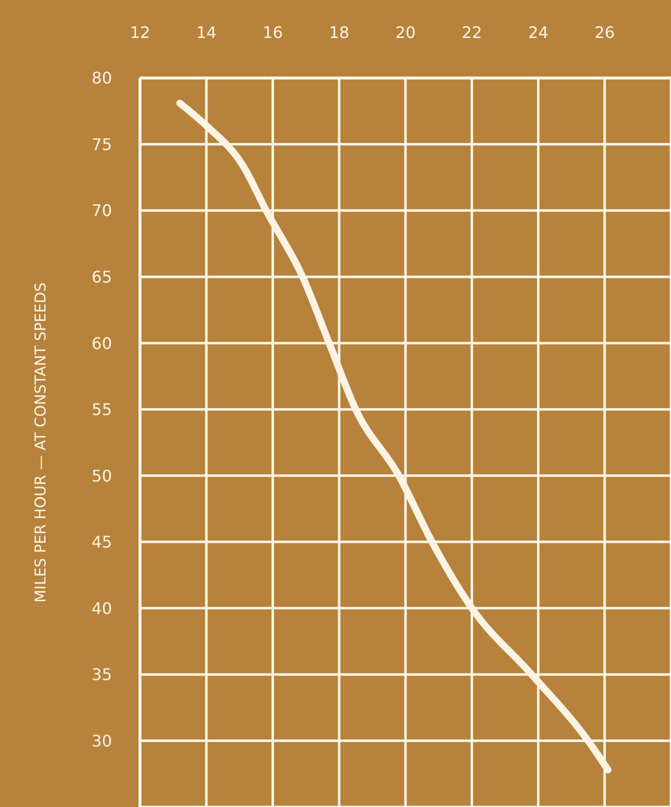 The image size is (671, 807). What do you see at coordinates (102, 277) in the screenshot?
I see `y-tick-label: 65` at bounding box center [102, 277].